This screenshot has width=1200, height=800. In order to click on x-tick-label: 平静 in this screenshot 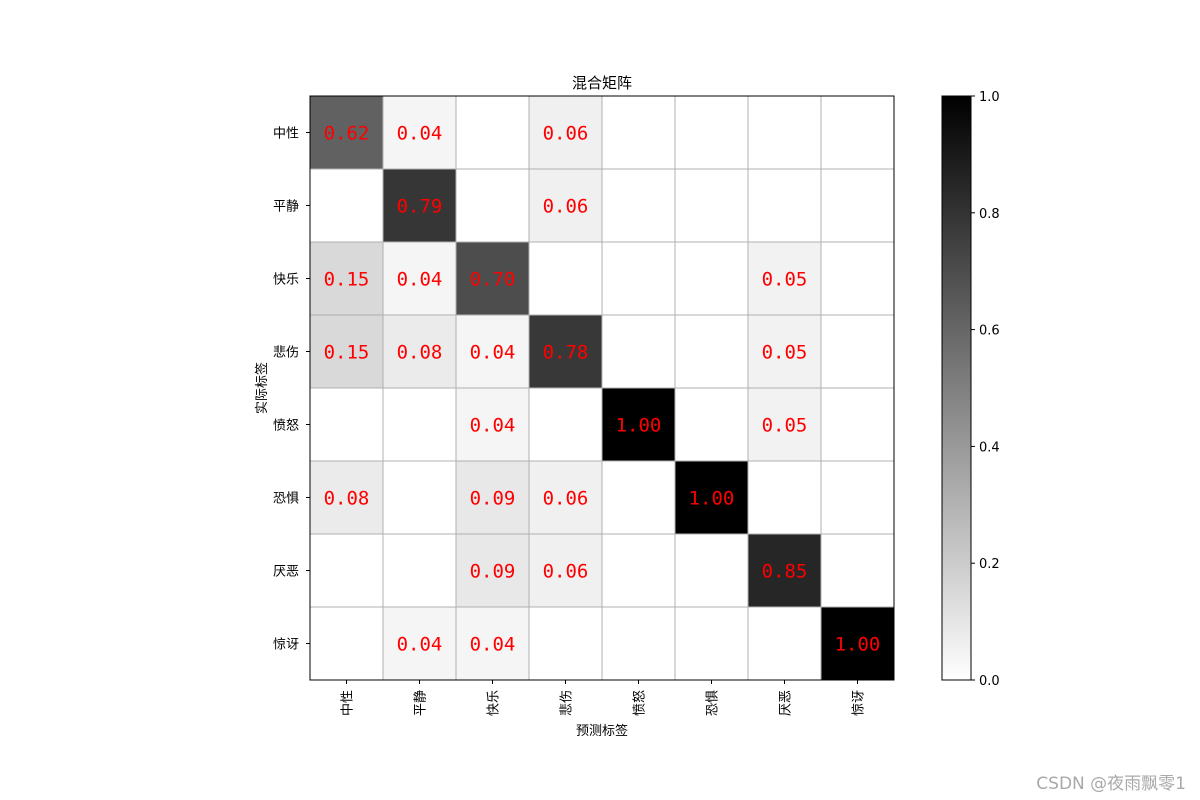, I will do `click(421, 703)`.